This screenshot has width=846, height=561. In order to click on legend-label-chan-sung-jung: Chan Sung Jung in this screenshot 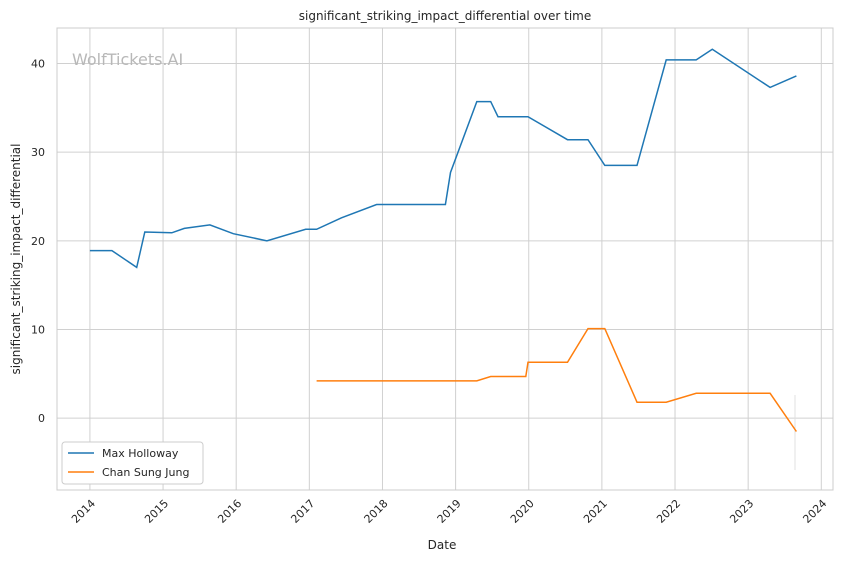, I will do `click(145, 472)`.